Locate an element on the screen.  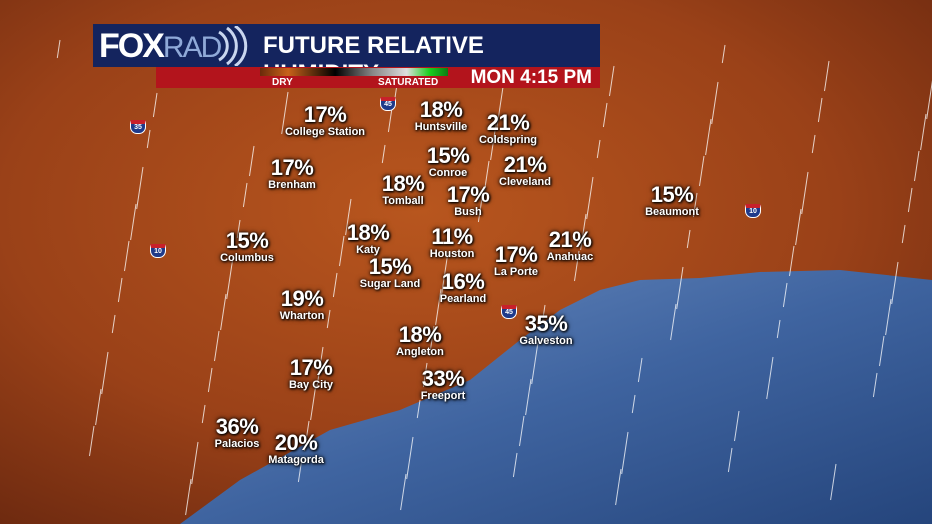
city-name: Sugar Land is located at coordinates (390, 284).